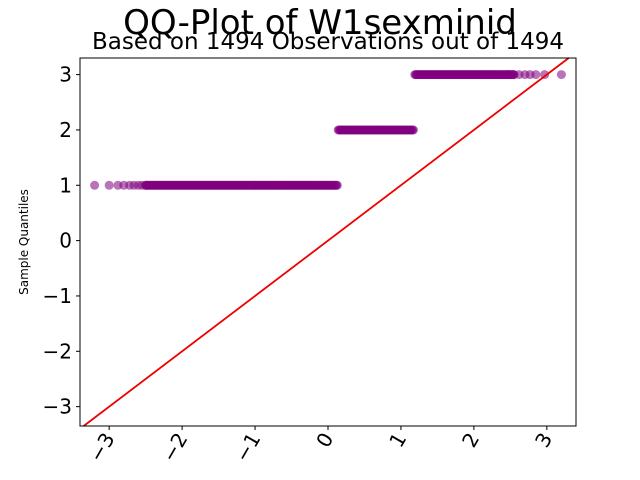 The image size is (640, 480). What do you see at coordinates (328, 42) in the screenshot?
I see `chart-subtitle: Based on 1494 Observations out of 1494` at bounding box center [328, 42].